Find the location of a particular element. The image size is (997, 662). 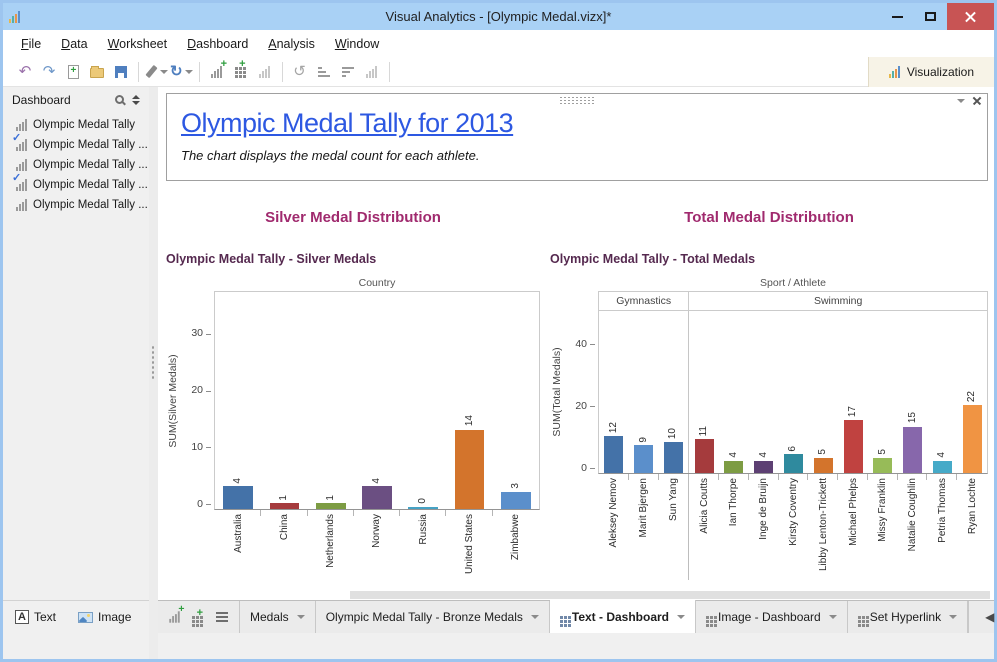

bar-slot: 10 is located at coordinates (674, 392).